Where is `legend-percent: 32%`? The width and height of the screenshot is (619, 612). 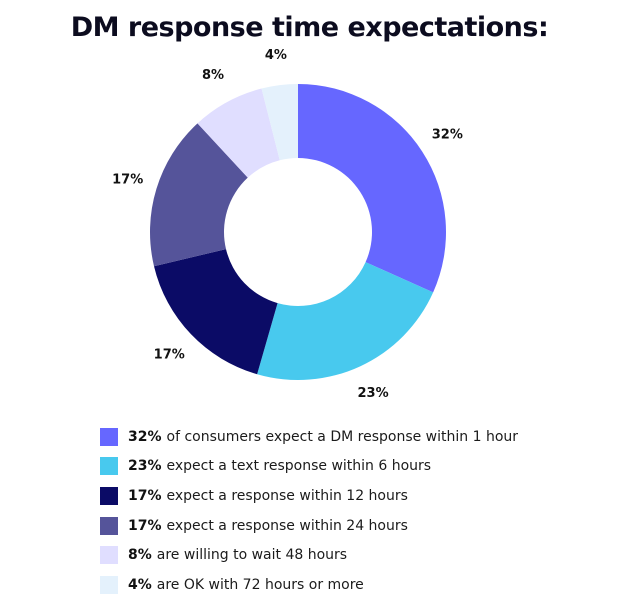 legend-percent: 32% is located at coordinates (145, 436).